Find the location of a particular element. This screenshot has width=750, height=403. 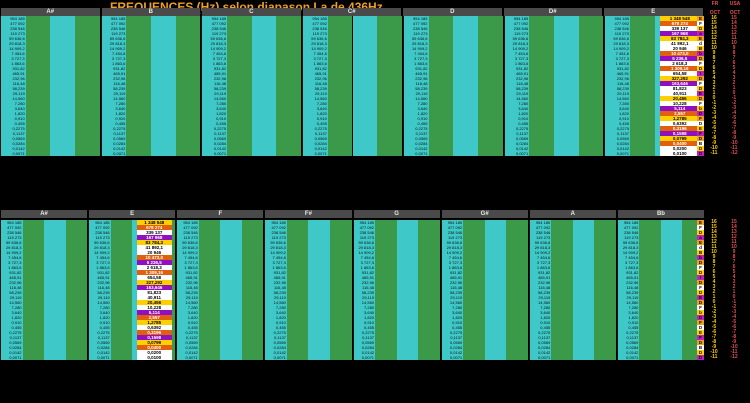

note-tag: F is located at coordinates (700, 23).